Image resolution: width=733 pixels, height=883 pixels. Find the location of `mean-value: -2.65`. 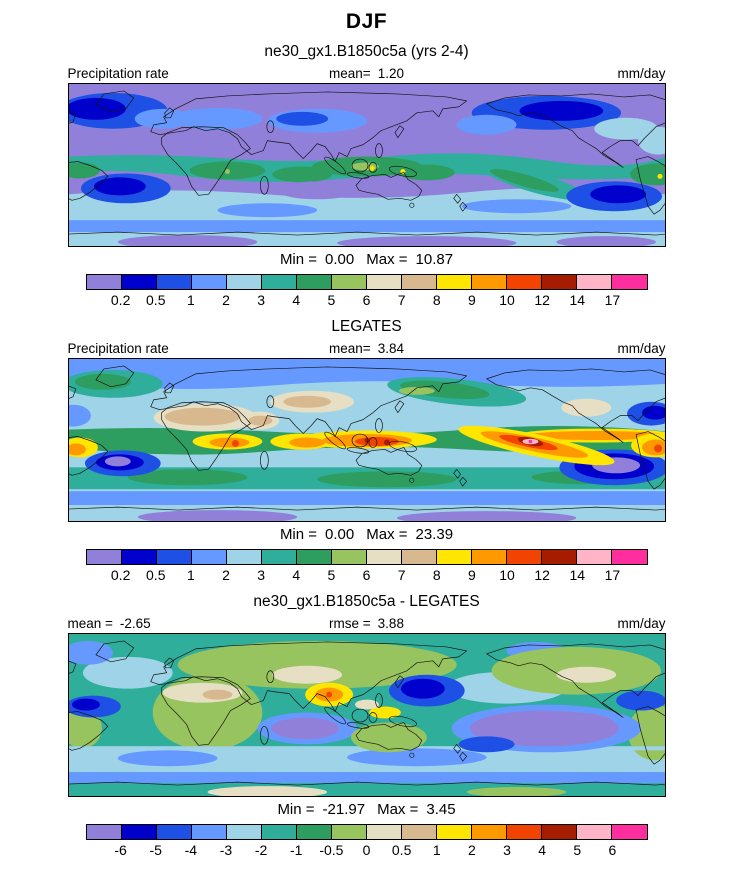

mean-value: -2.65 is located at coordinates (135, 623).